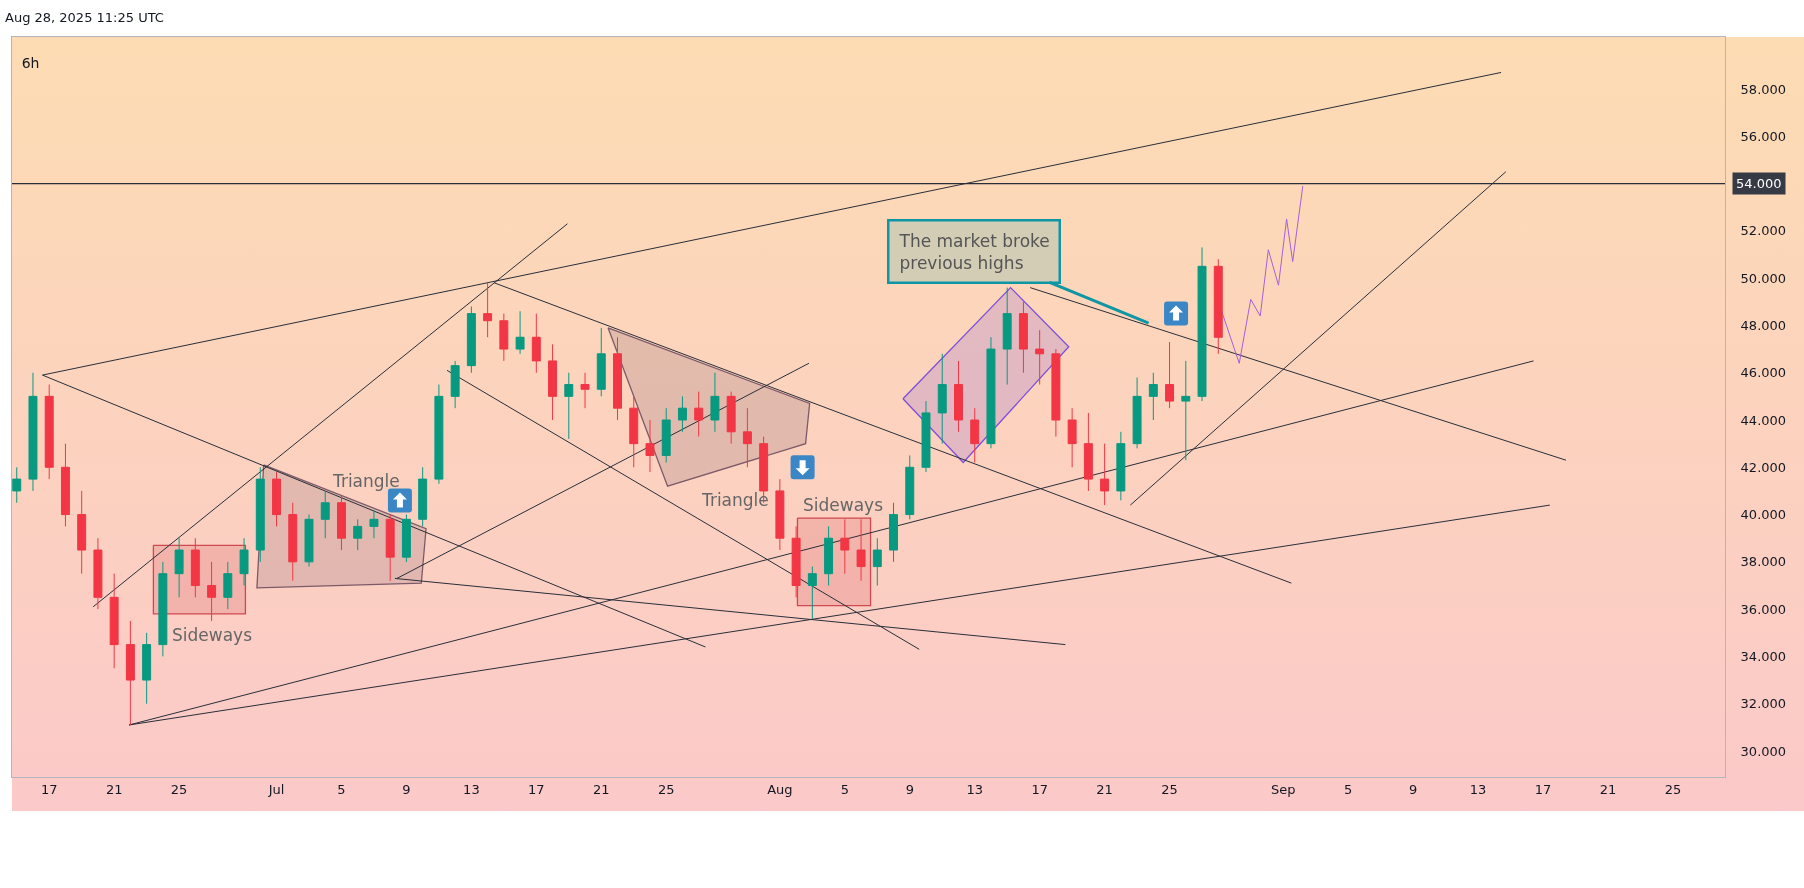 This screenshot has height=888, width=1804. What do you see at coordinates (276, 789) in the screenshot?
I see `x-tick-label: Jul` at bounding box center [276, 789].